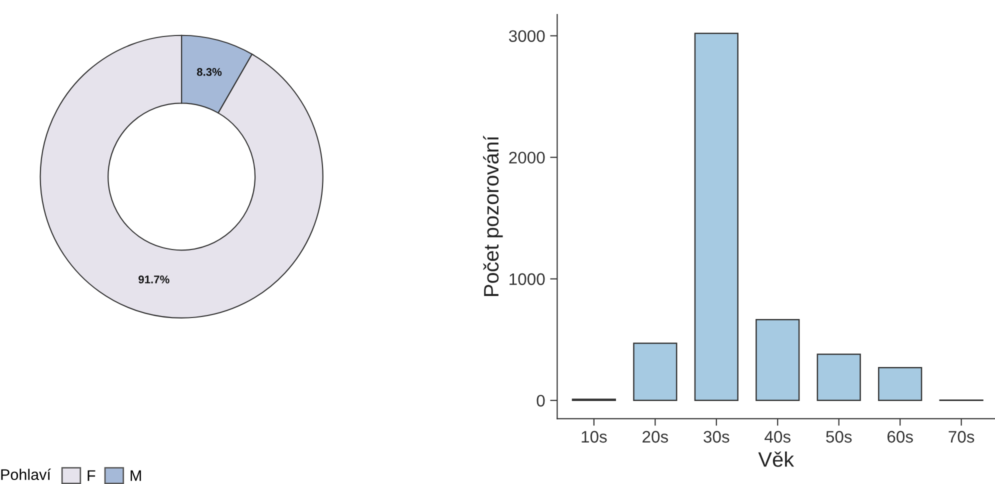  I want to click on x-tick-label: 20s, so click(655, 436).